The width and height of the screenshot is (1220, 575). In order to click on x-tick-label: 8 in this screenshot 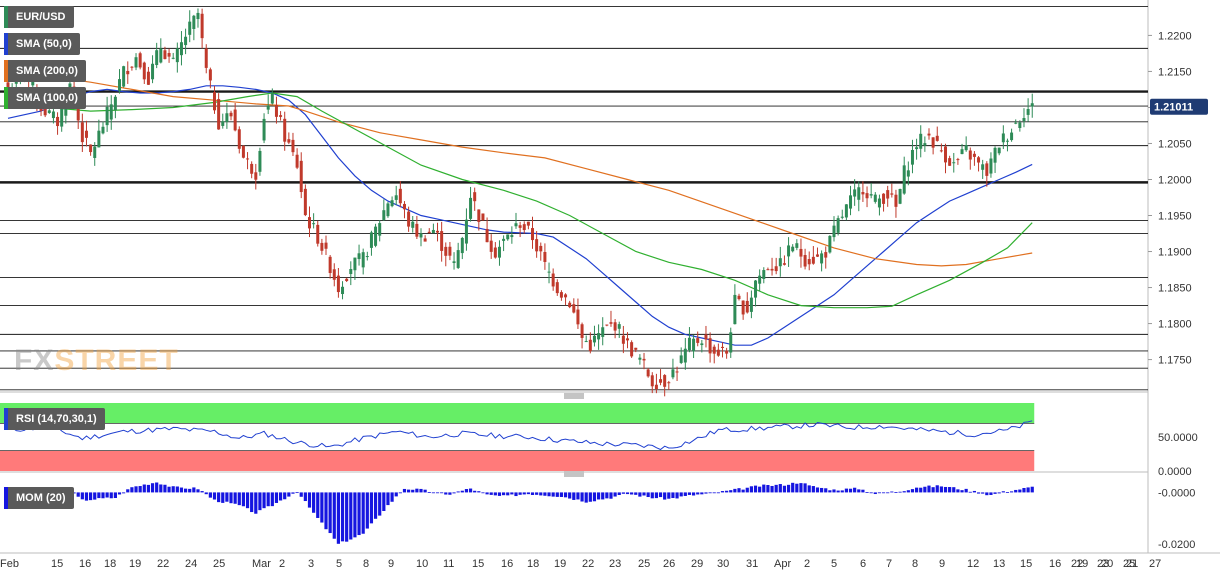, I will do `click(915, 564)`.